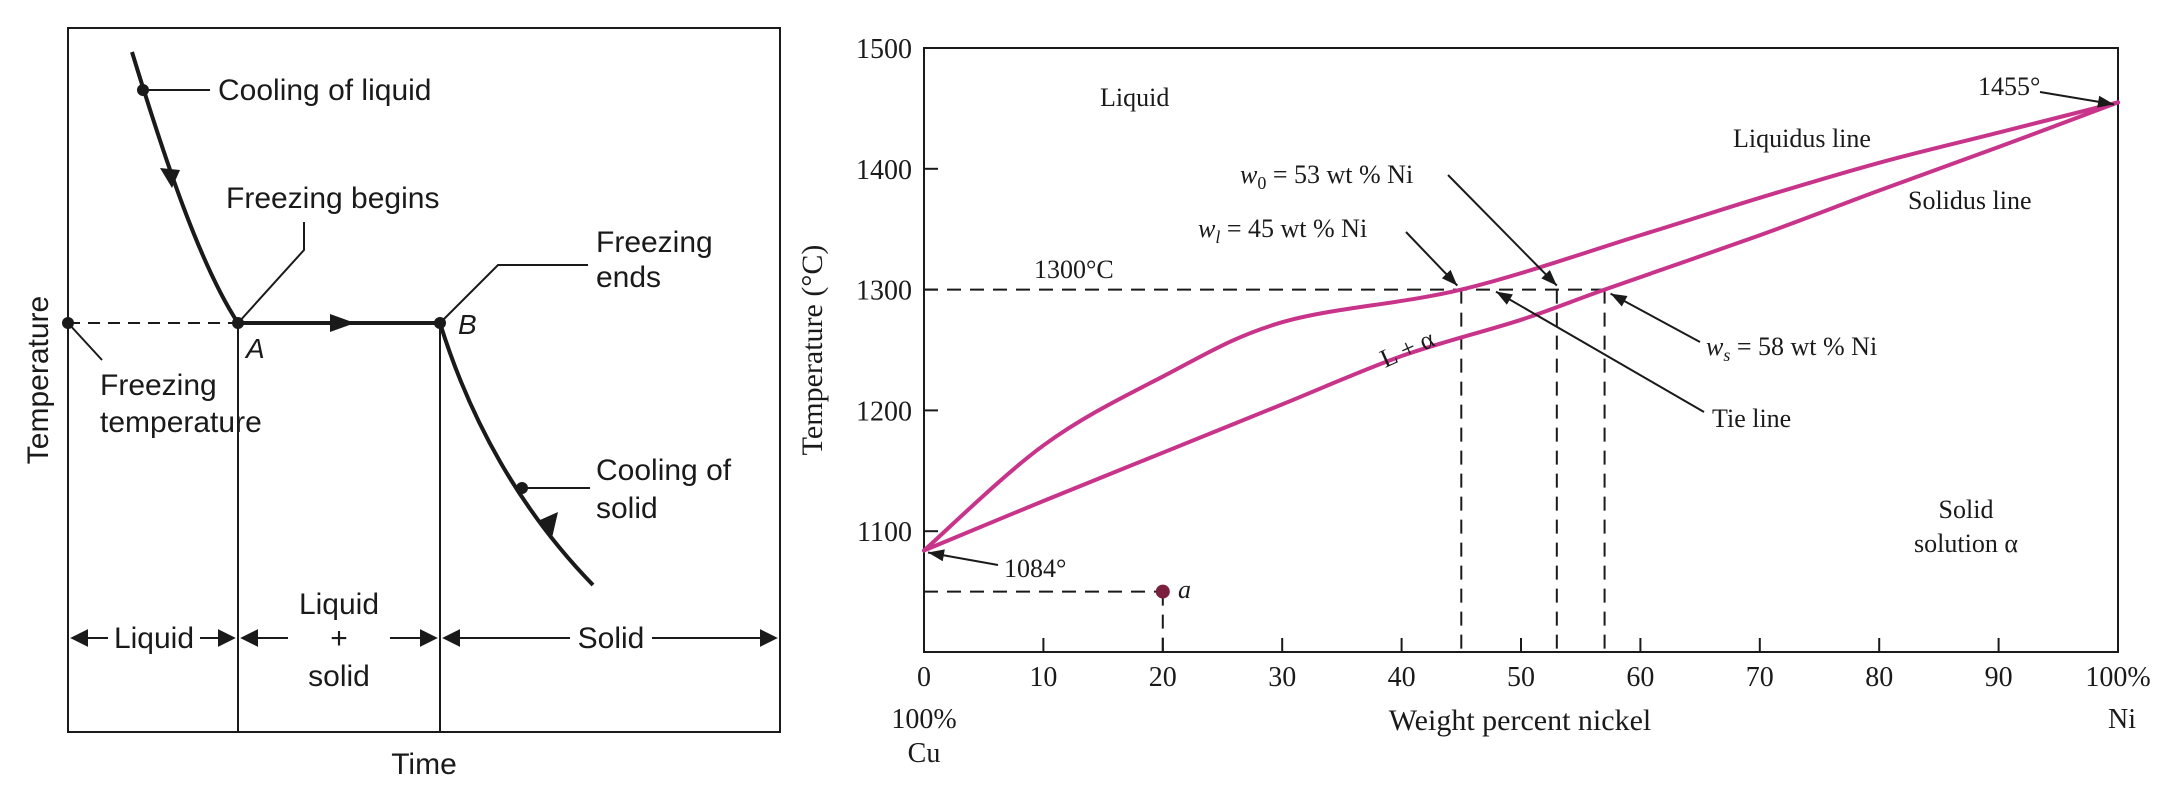  Describe the element at coordinates (884, 291) in the screenshot. I see `y-tick-label-1300: 1300` at that location.